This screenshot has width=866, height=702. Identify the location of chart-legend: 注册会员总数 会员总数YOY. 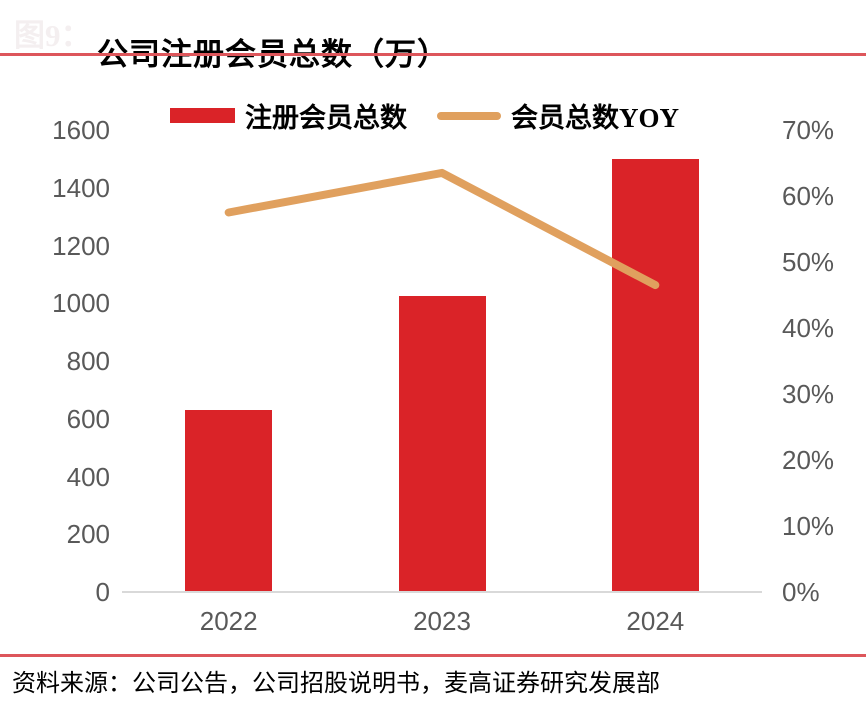
(424, 115).